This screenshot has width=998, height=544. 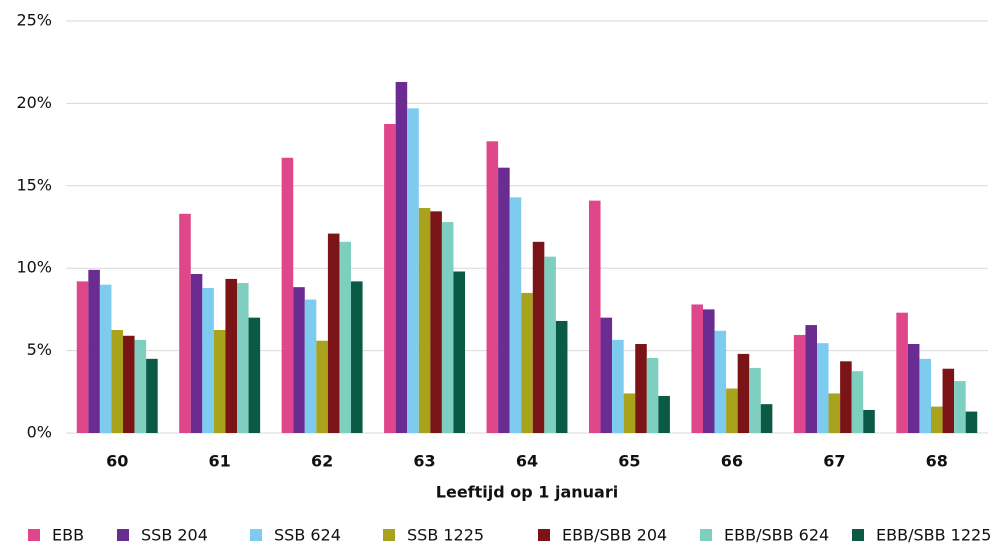 I want to click on x-tick-label: 61, so click(x=220, y=461).